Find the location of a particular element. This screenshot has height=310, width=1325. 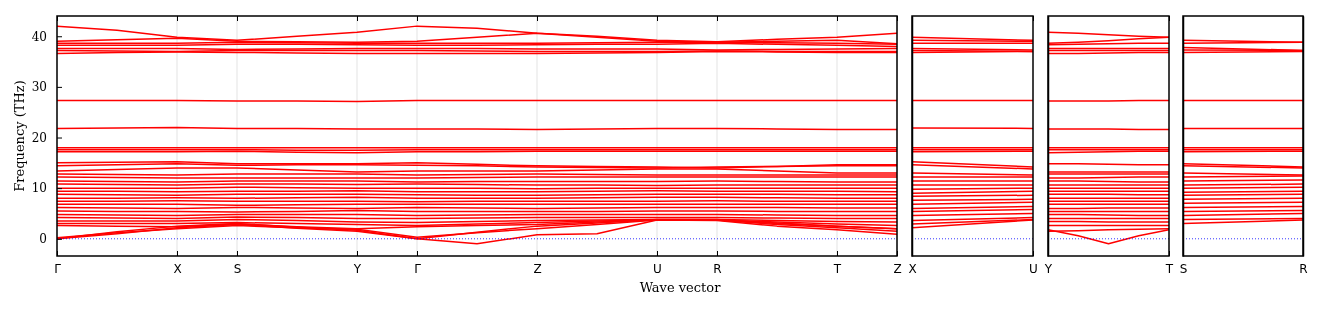

y-tick-label: 20 is located at coordinates (39, 137).